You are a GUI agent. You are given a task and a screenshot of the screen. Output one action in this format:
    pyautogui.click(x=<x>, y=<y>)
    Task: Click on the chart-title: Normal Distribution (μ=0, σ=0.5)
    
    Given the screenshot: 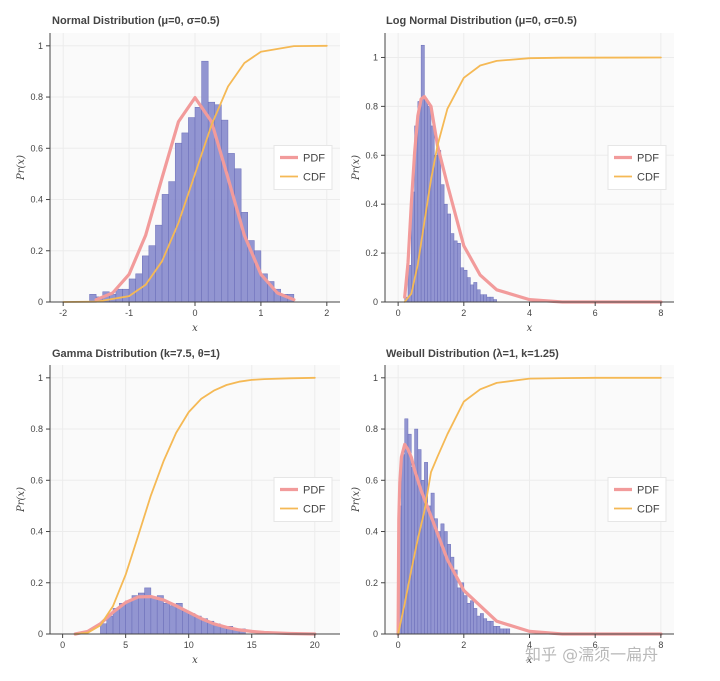 What is the action you would take?
    pyautogui.click(x=136, y=21)
    